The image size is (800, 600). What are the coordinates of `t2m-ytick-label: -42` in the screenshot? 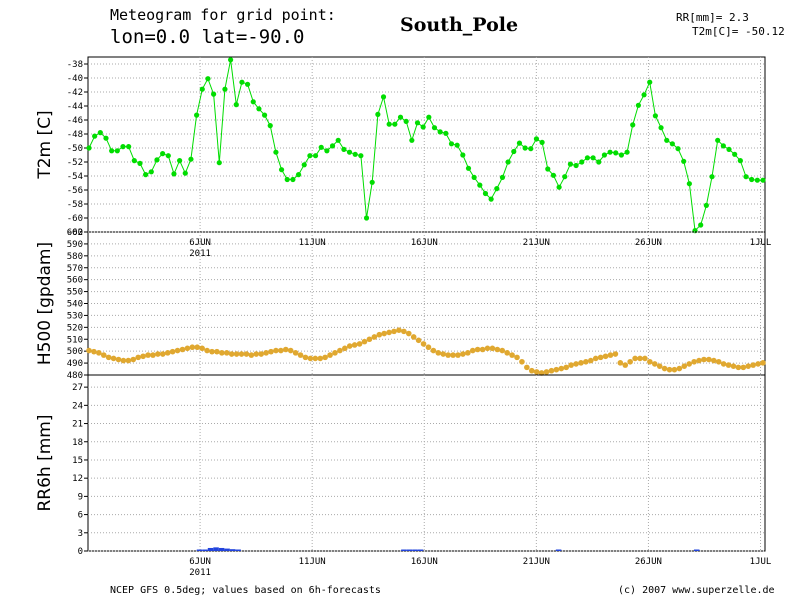 It's located at (75, 93).